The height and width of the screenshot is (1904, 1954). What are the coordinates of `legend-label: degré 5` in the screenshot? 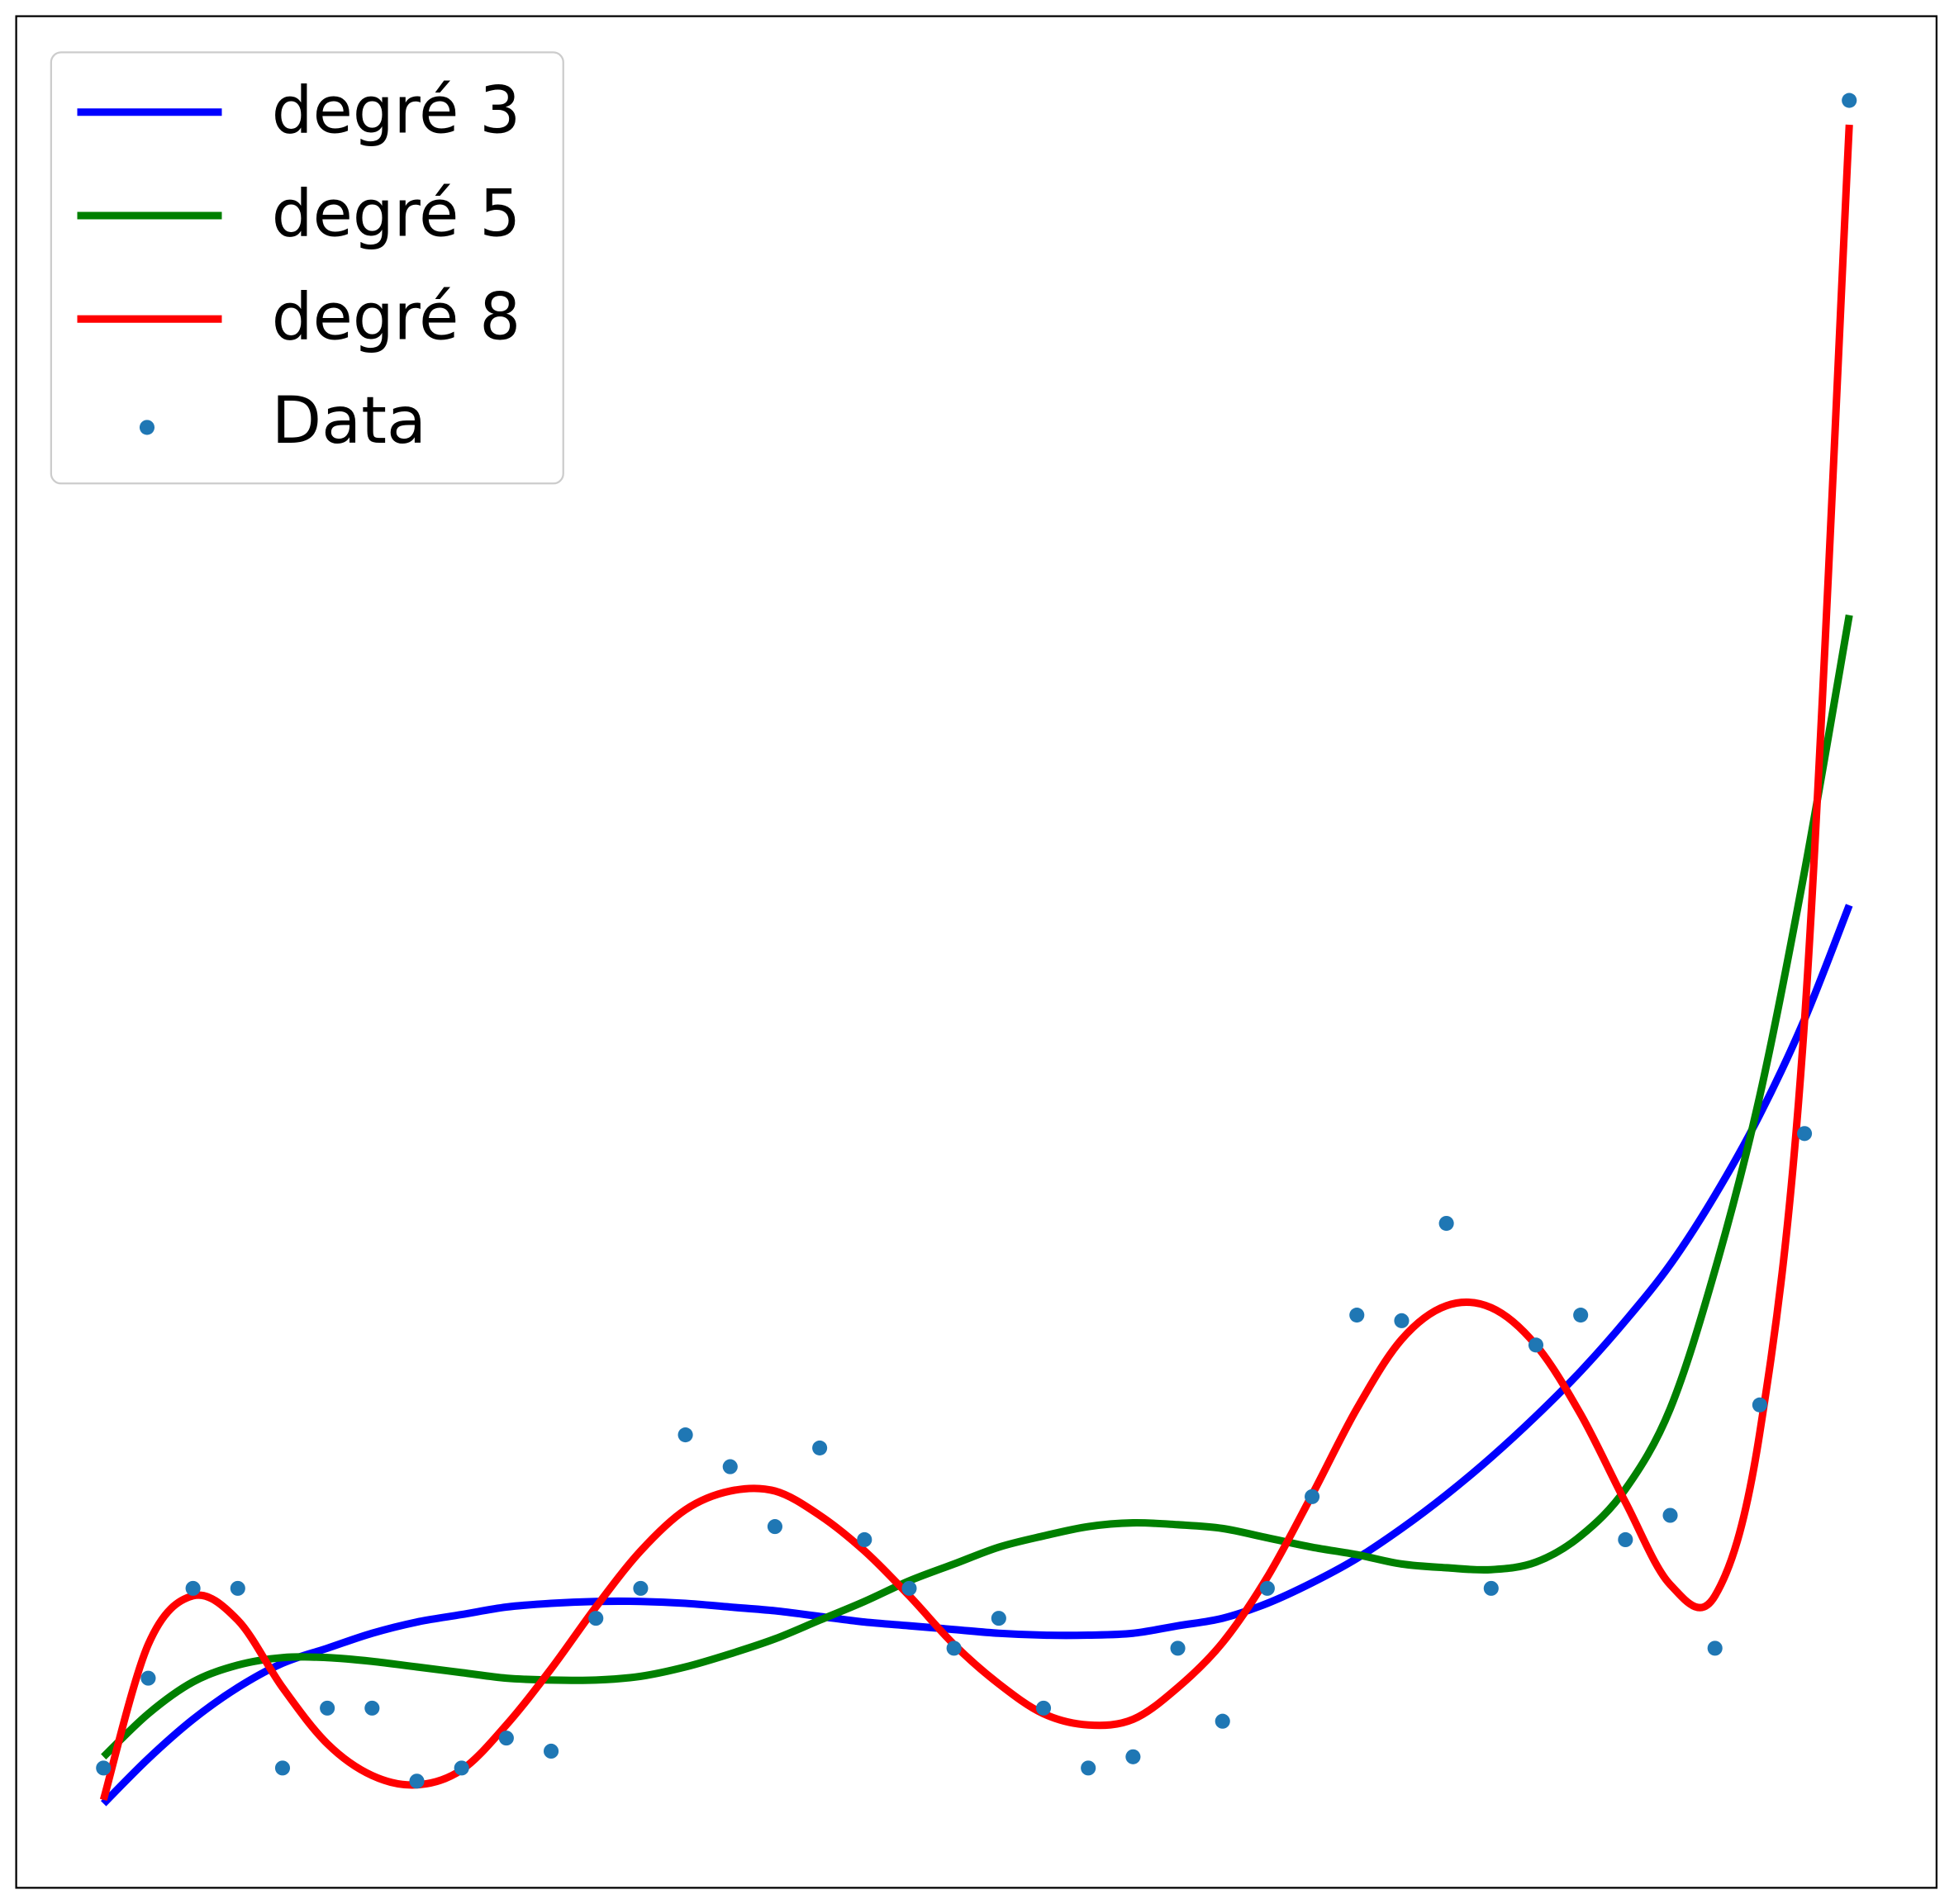 It's located at (396, 213).